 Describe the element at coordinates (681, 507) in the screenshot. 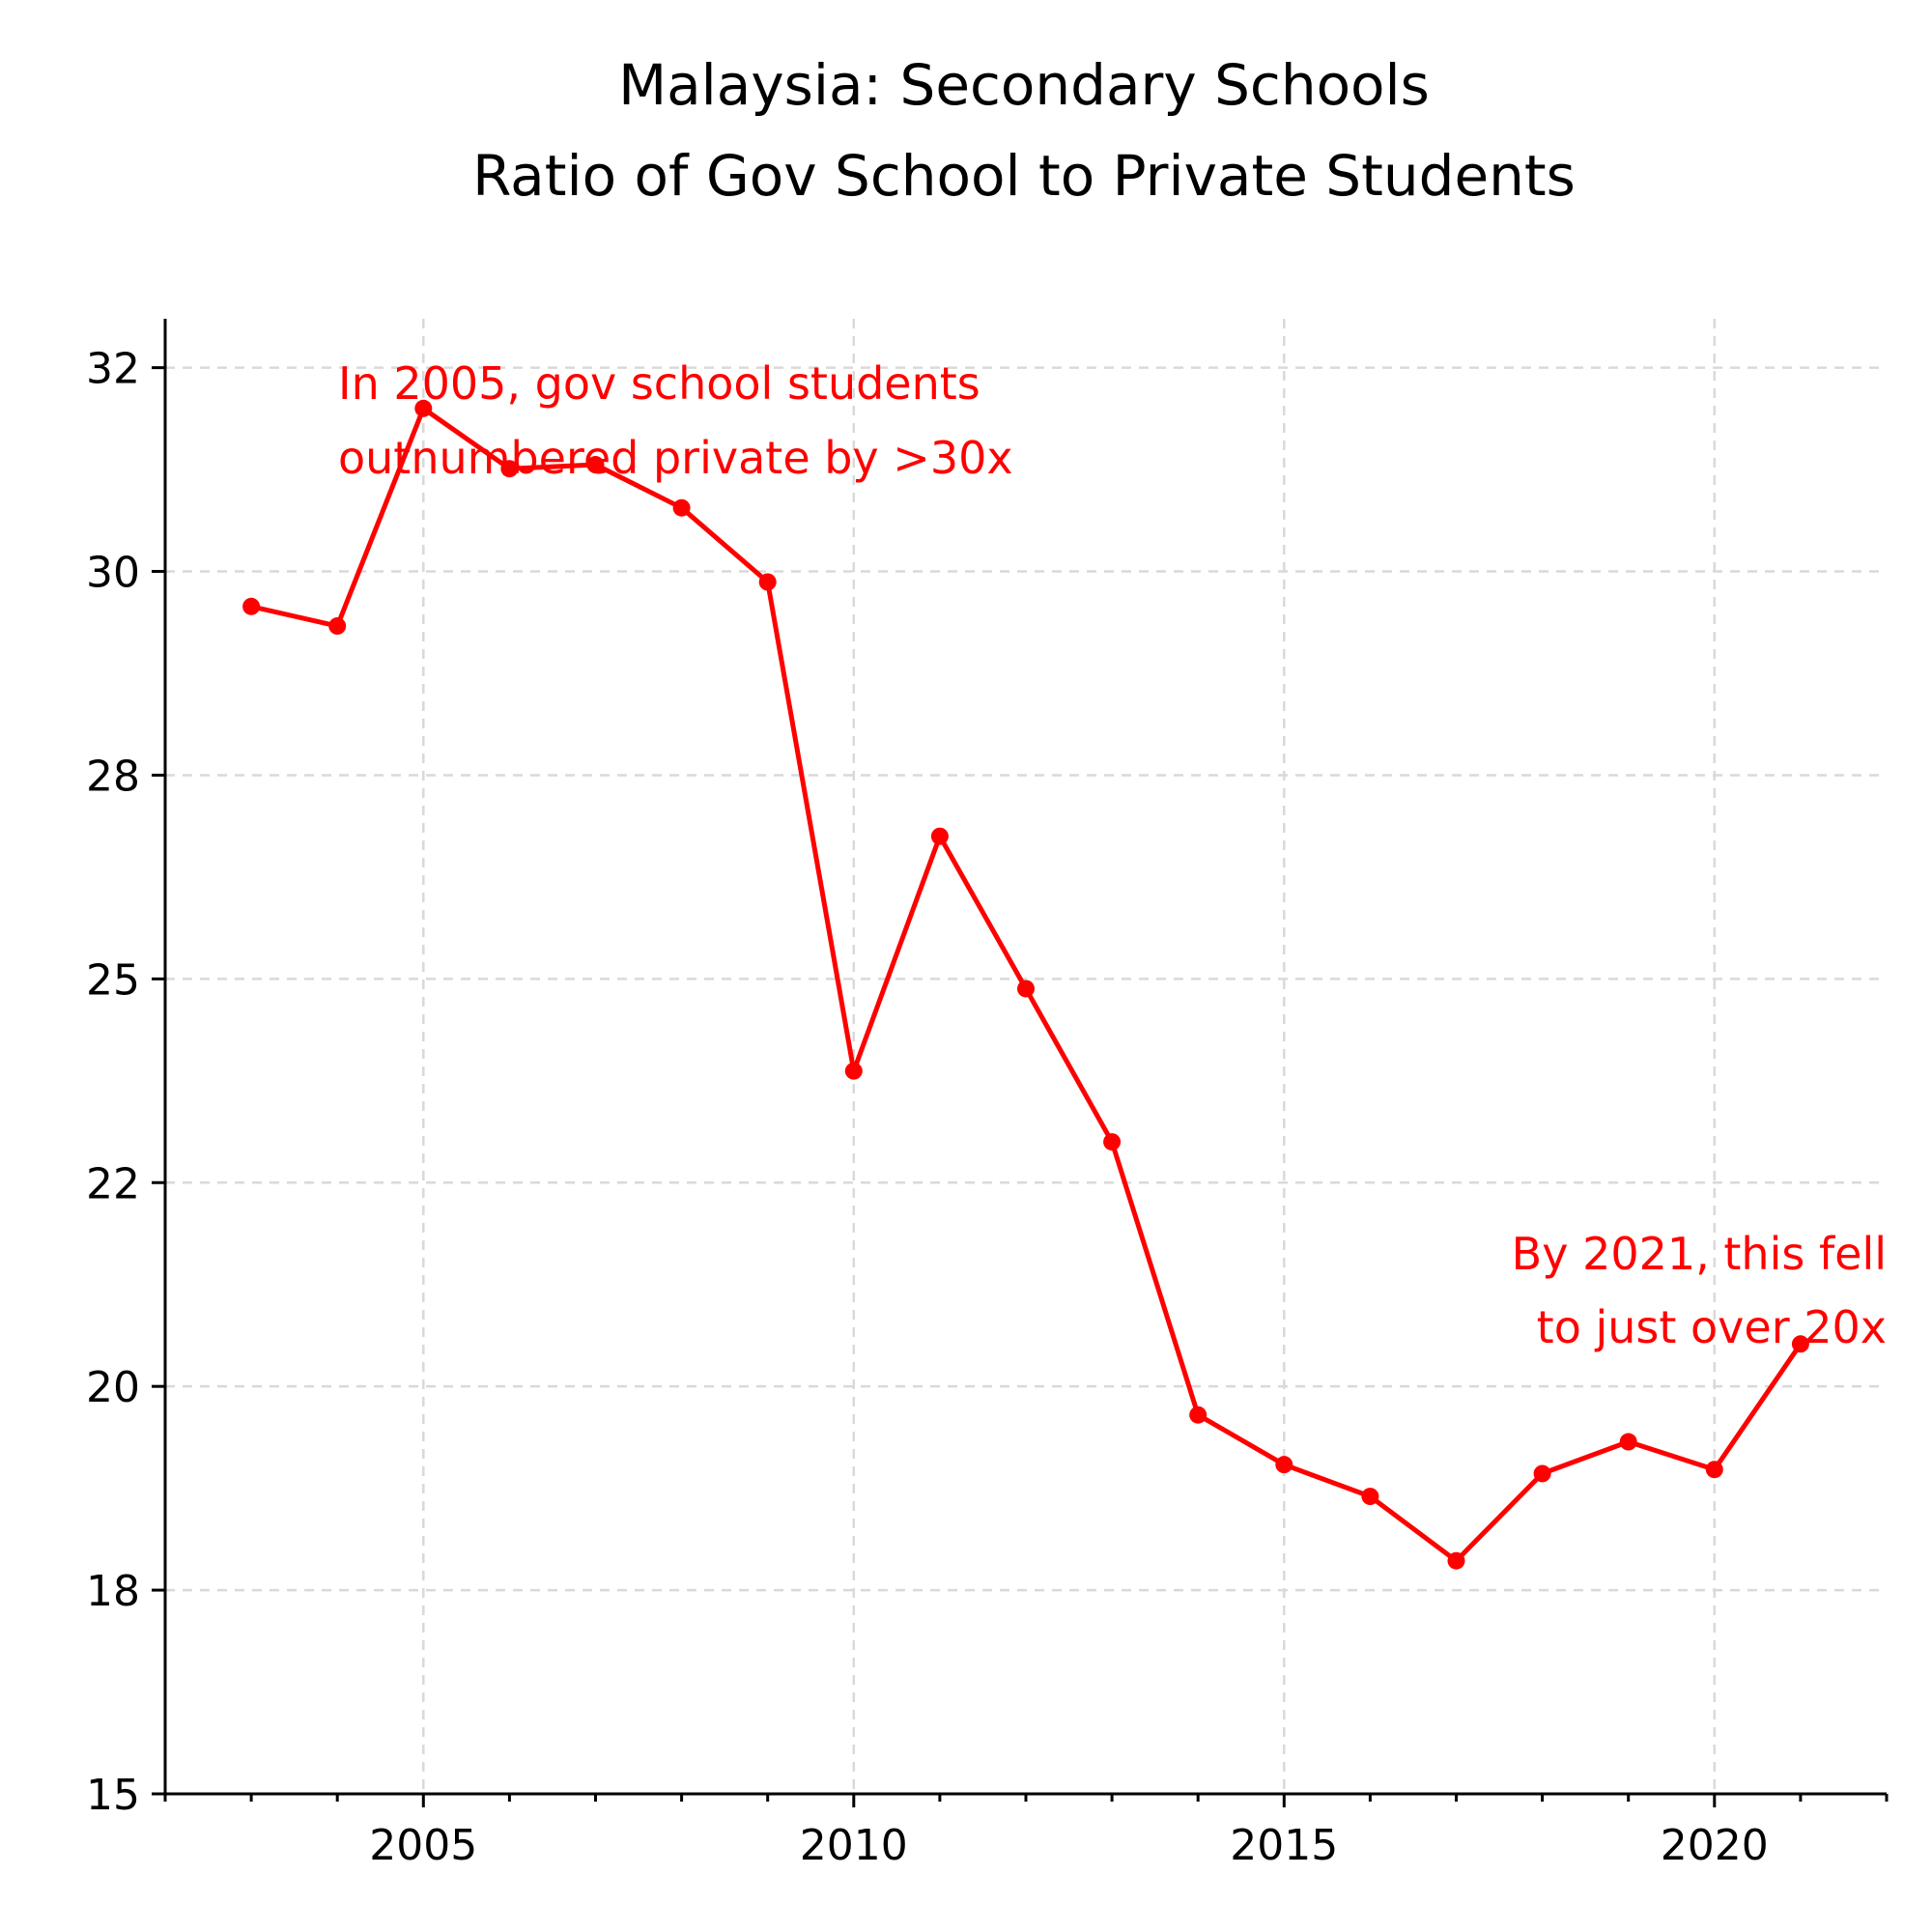

I see `data-point-2008` at that location.